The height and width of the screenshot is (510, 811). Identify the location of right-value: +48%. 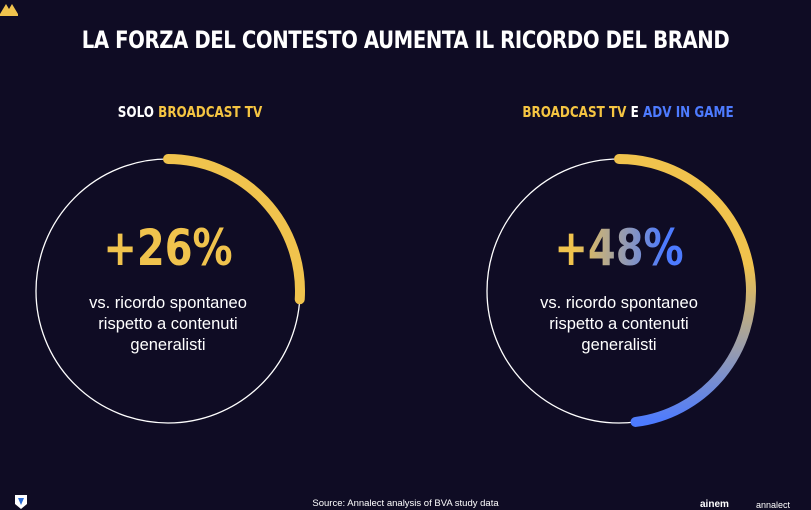
(619, 248).